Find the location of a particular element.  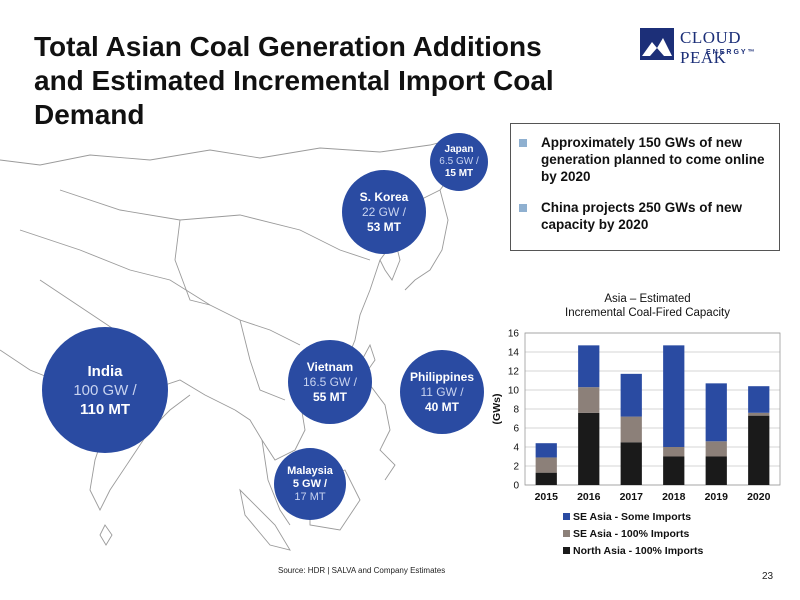

malay-peninsula is located at coordinates (276, 482).